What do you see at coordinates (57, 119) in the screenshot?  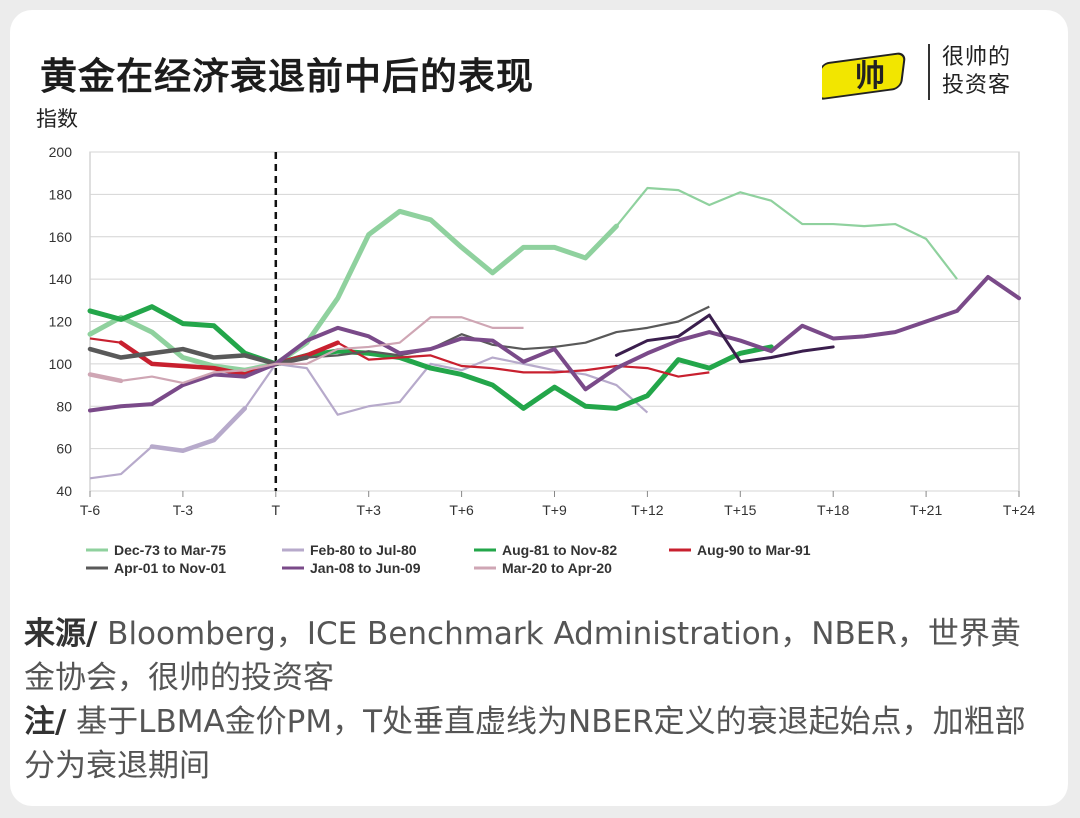 I see `y-axis-label: 指数` at bounding box center [57, 119].